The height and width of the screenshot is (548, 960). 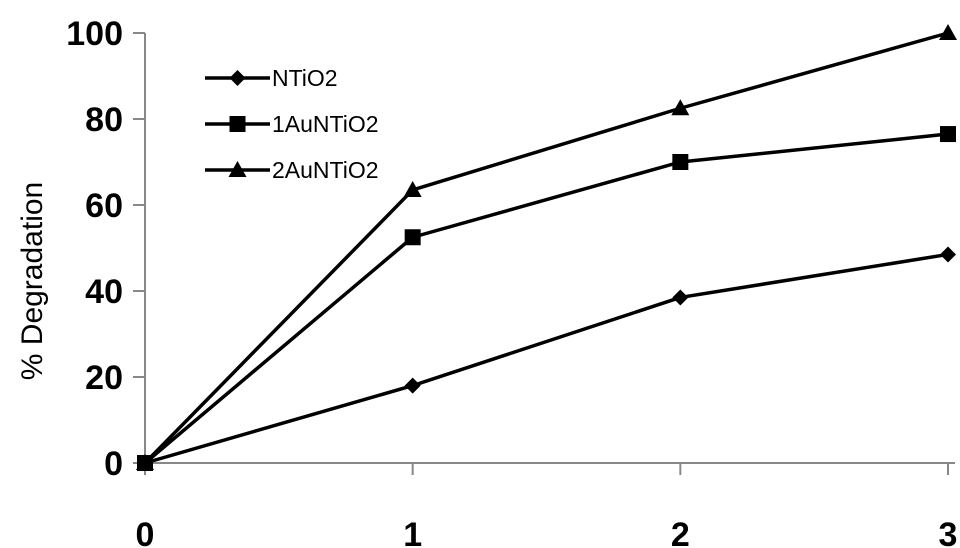 I want to click on x-tick-label: 2, so click(x=680, y=532).